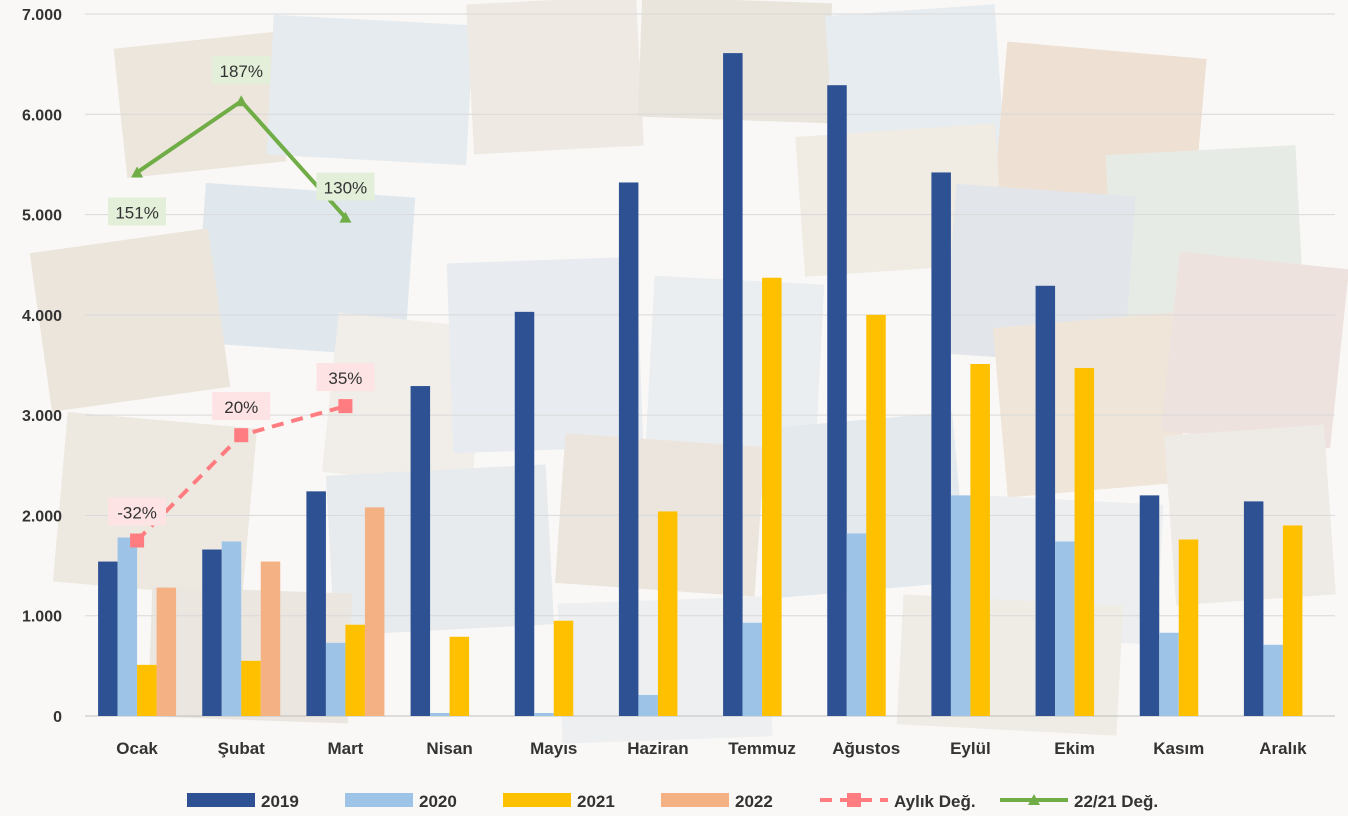 The height and width of the screenshot is (816, 1348). I want to click on legend-swatch-2022, so click(695, 800).